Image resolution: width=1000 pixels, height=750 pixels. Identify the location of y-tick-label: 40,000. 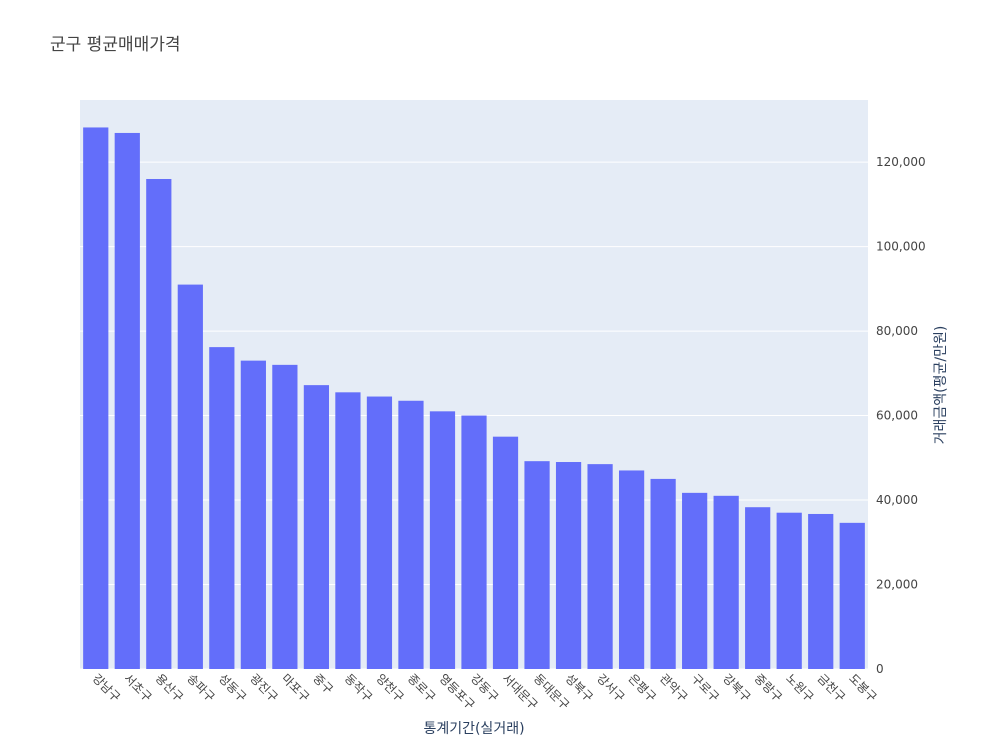
(897, 500).